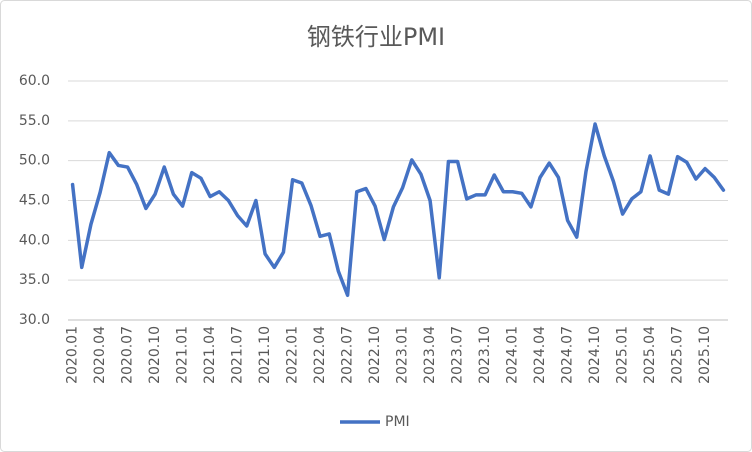  Describe the element at coordinates (678, 355) in the screenshot. I see `x-tick-label: 2025.07` at that location.